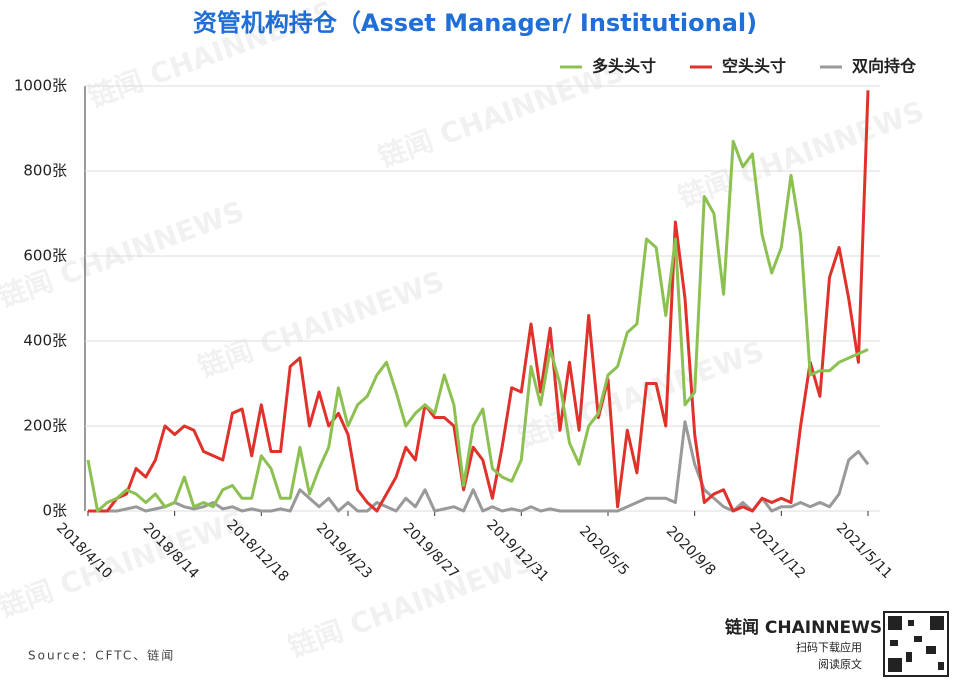  Describe the element at coordinates (40, 86) in the screenshot. I see `y-tick-label: 1000张` at that location.